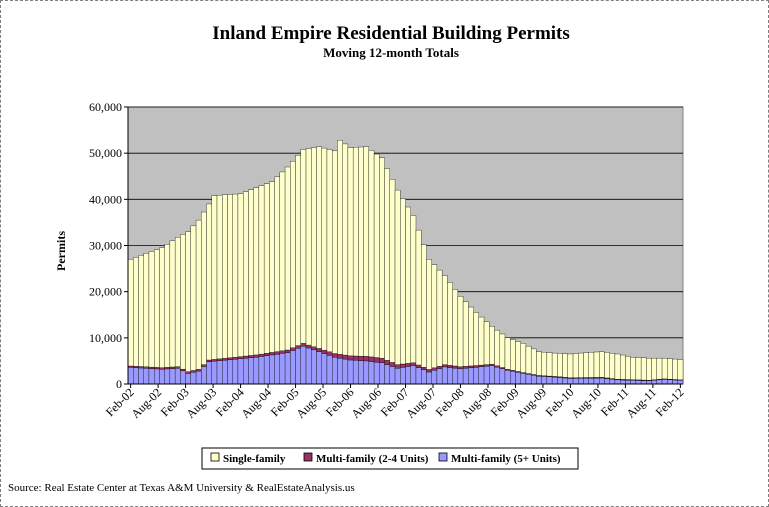 The height and width of the screenshot is (507, 769). I want to click on x-tick-label: Aug-09, so click(531, 403).